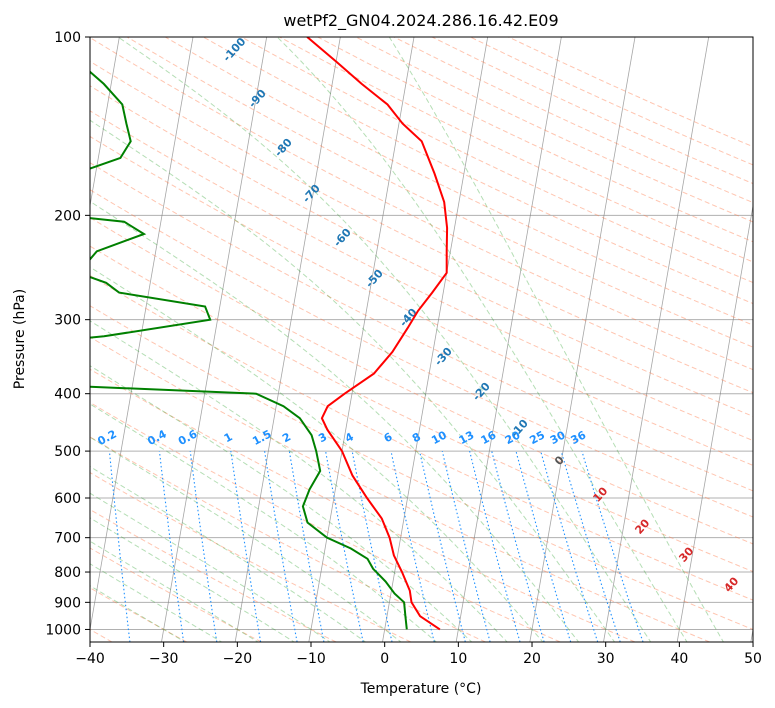 The image size is (775, 708). I want to click on mixing-ratio-label: 25, so click(537, 437).